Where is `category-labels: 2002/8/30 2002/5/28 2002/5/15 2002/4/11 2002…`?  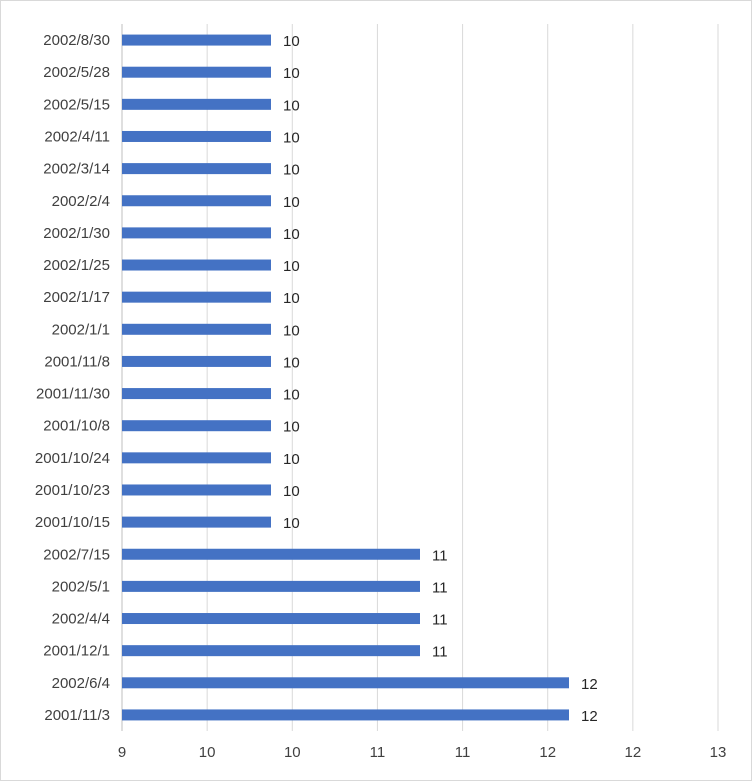
category-labels: 2002/8/30 2002/5/28 2002/5/15 2002/4/11 2002… is located at coordinates (72, 378).